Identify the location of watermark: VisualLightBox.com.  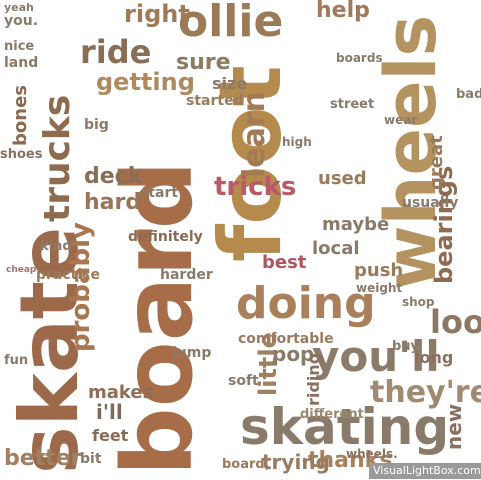
(425, 471).